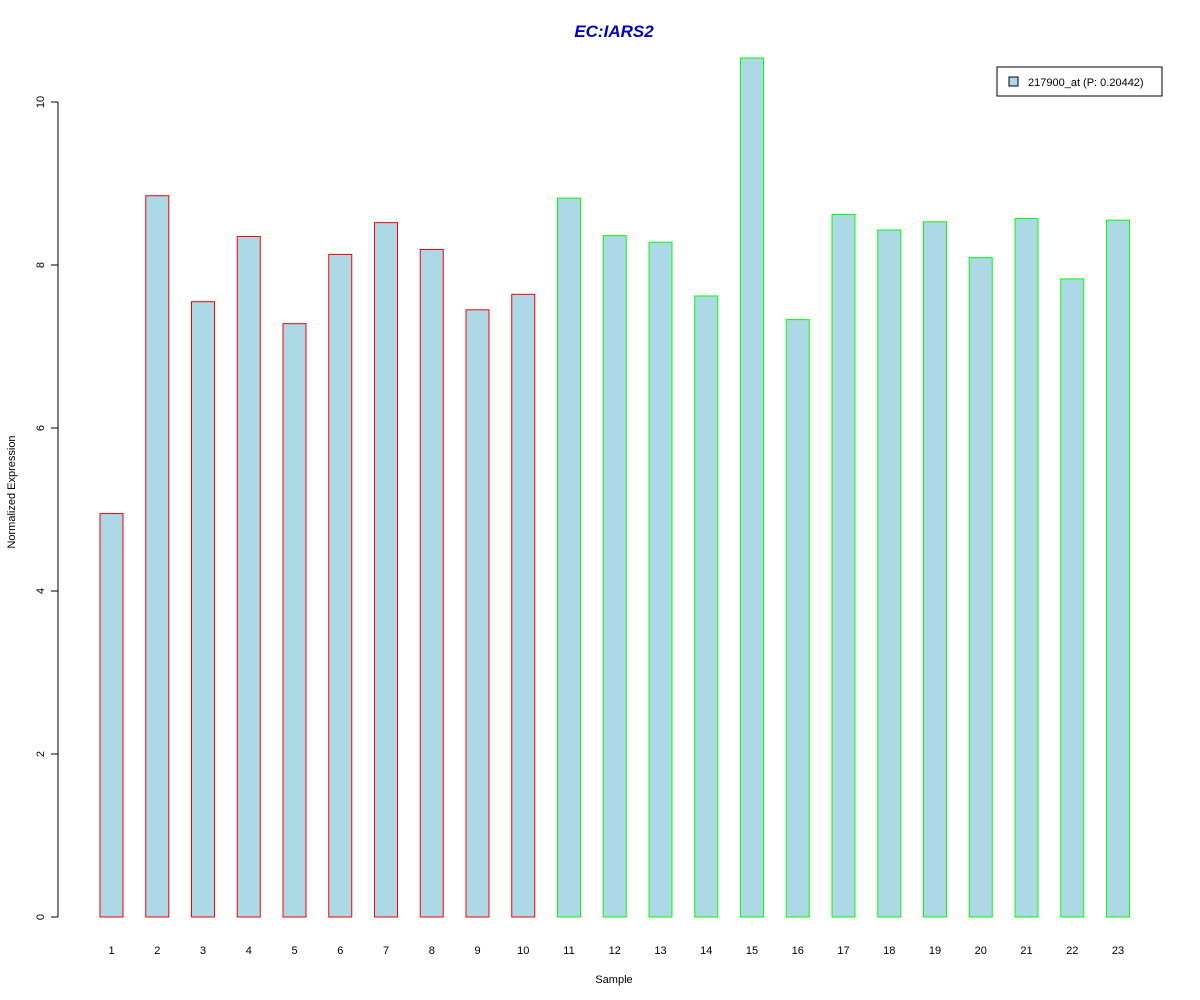 The width and height of the screenshot is (1200, 1000). Describe the element at coordinates (111, 951) in the screenshot. I see `x-tick-label: 1` at that location.